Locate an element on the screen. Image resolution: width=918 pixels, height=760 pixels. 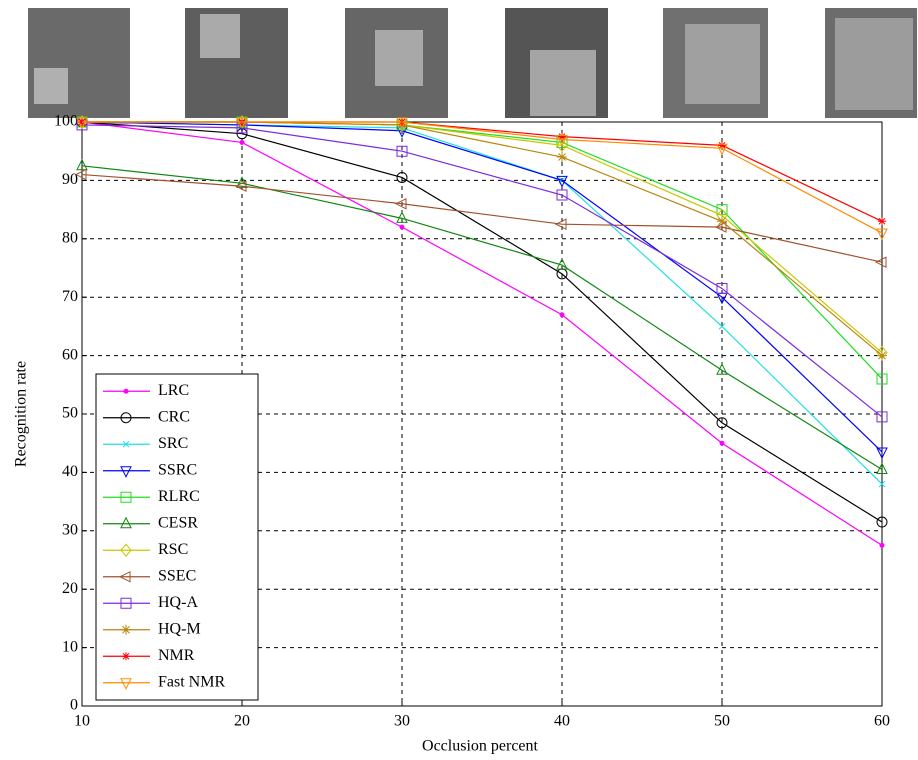
y-tick-label: 100 is located at coordinates (66, 121).